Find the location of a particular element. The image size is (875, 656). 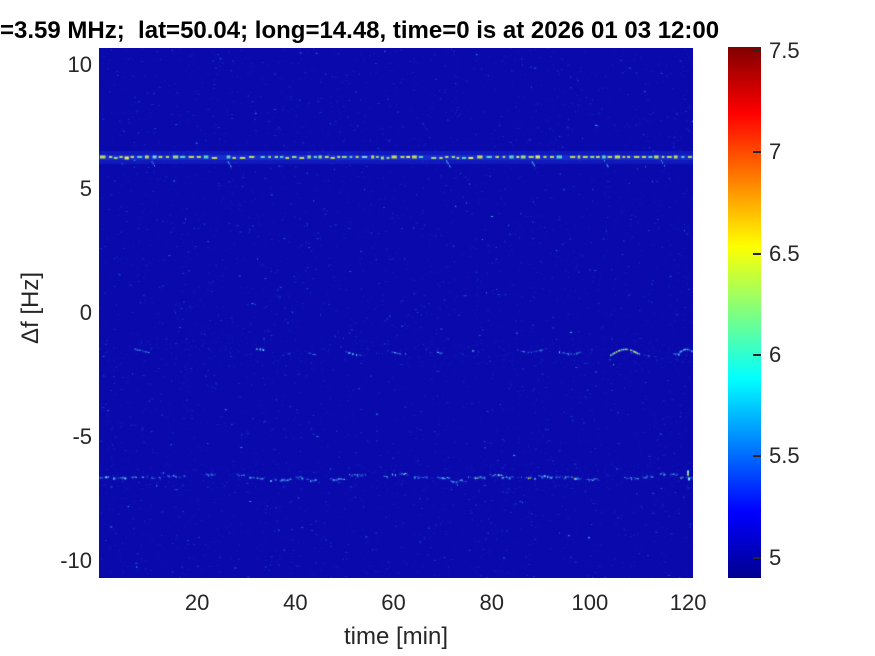

colorbar-tick-label: 5 is located at coordinates (775, 557).